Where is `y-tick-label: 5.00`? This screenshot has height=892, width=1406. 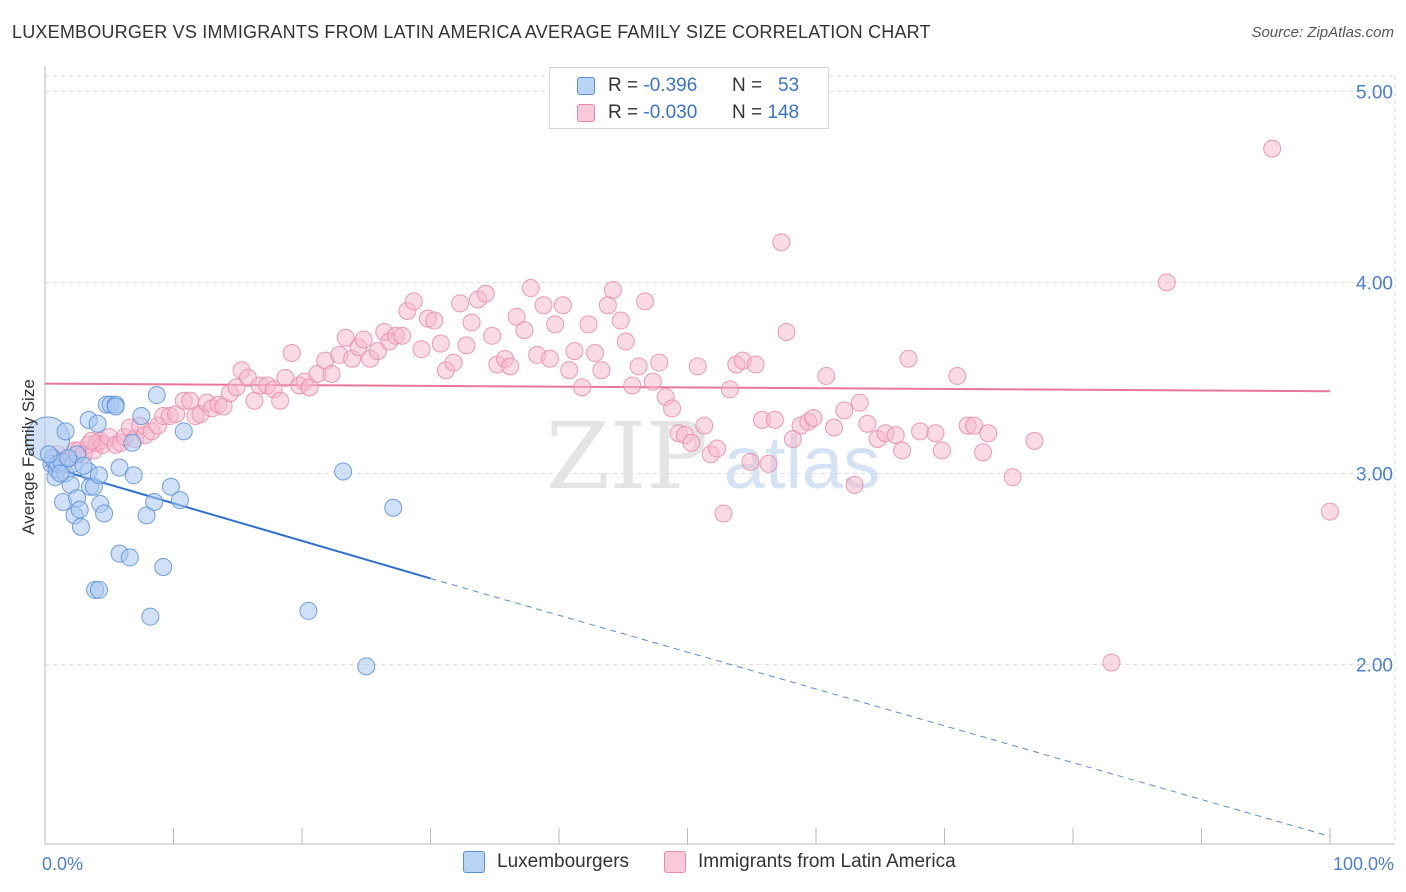
y-tick-label: 5.00 is located at coordinates (1374, 92).